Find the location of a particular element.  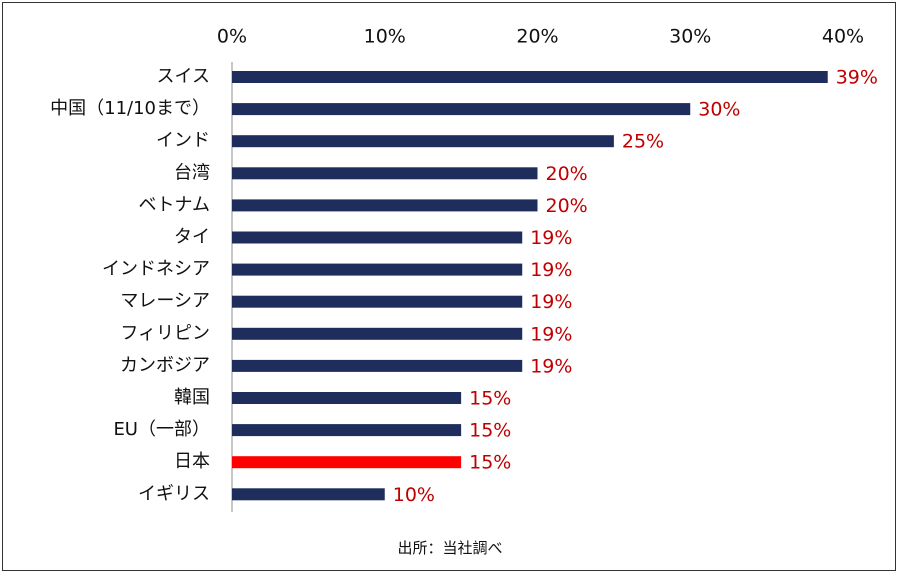

category-label: 日本 is located at coordinates (192, 461).